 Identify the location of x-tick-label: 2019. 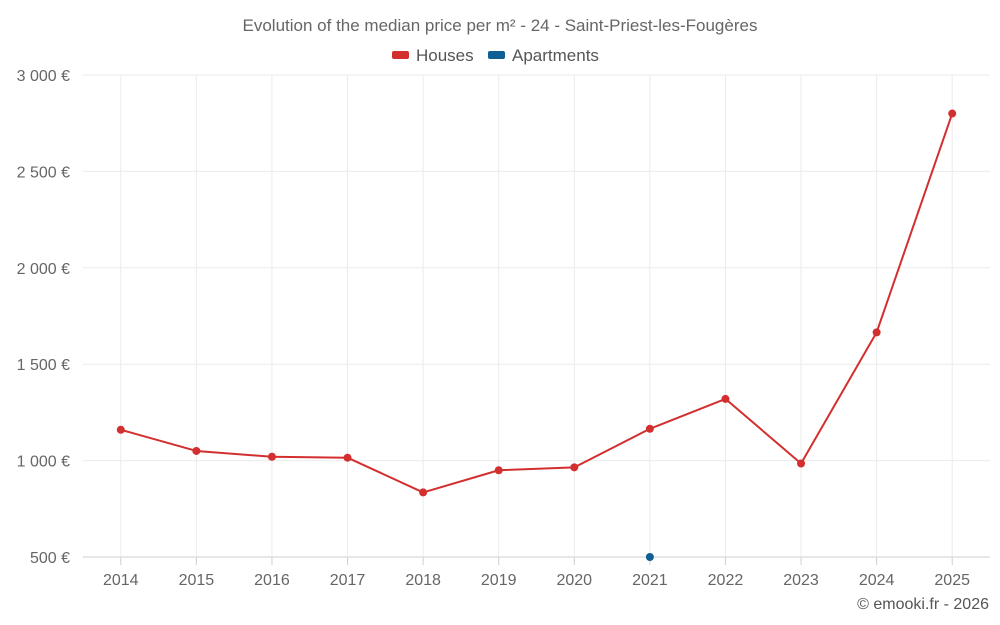
(499, 580).